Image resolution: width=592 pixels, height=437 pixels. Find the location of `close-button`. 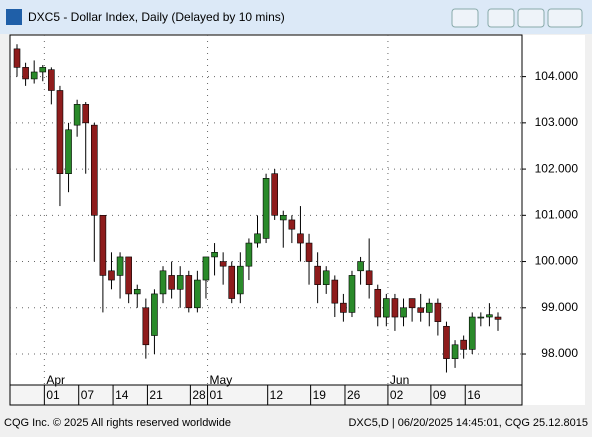

close-button is located at coordinates (565, 18).